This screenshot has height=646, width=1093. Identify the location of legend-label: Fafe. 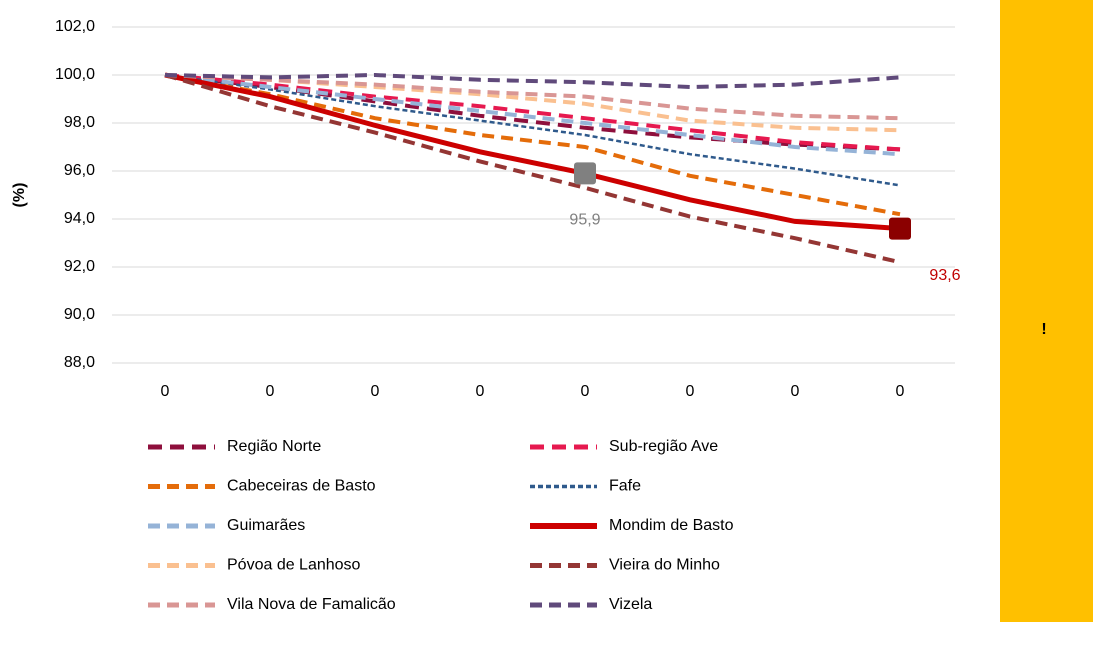
(625, 486).